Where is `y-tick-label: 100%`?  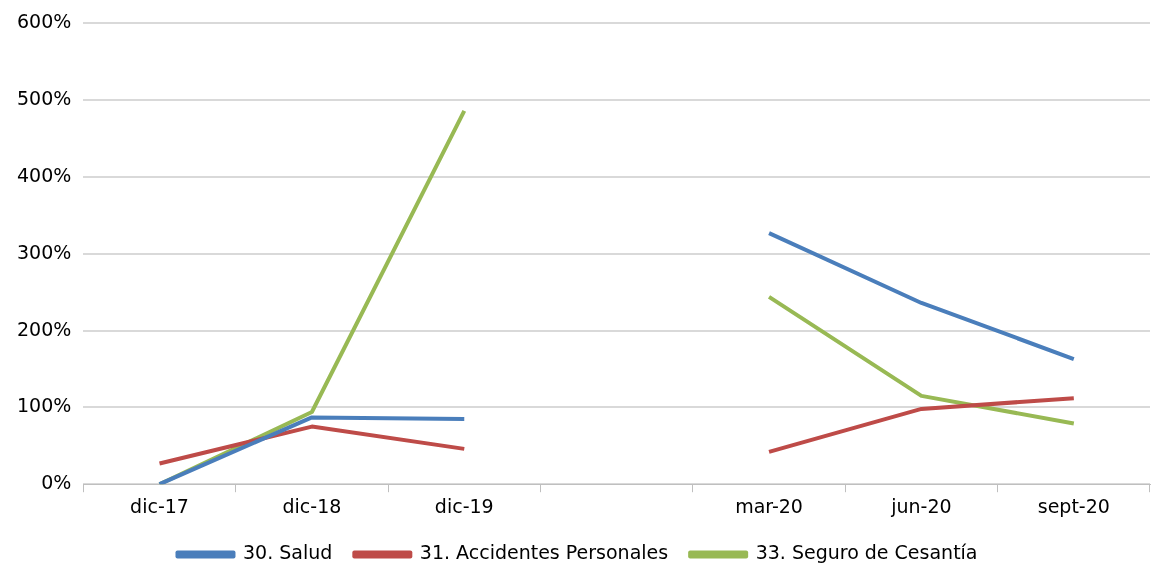
y-tick-label: 100% is located at coordinates (44, 405).